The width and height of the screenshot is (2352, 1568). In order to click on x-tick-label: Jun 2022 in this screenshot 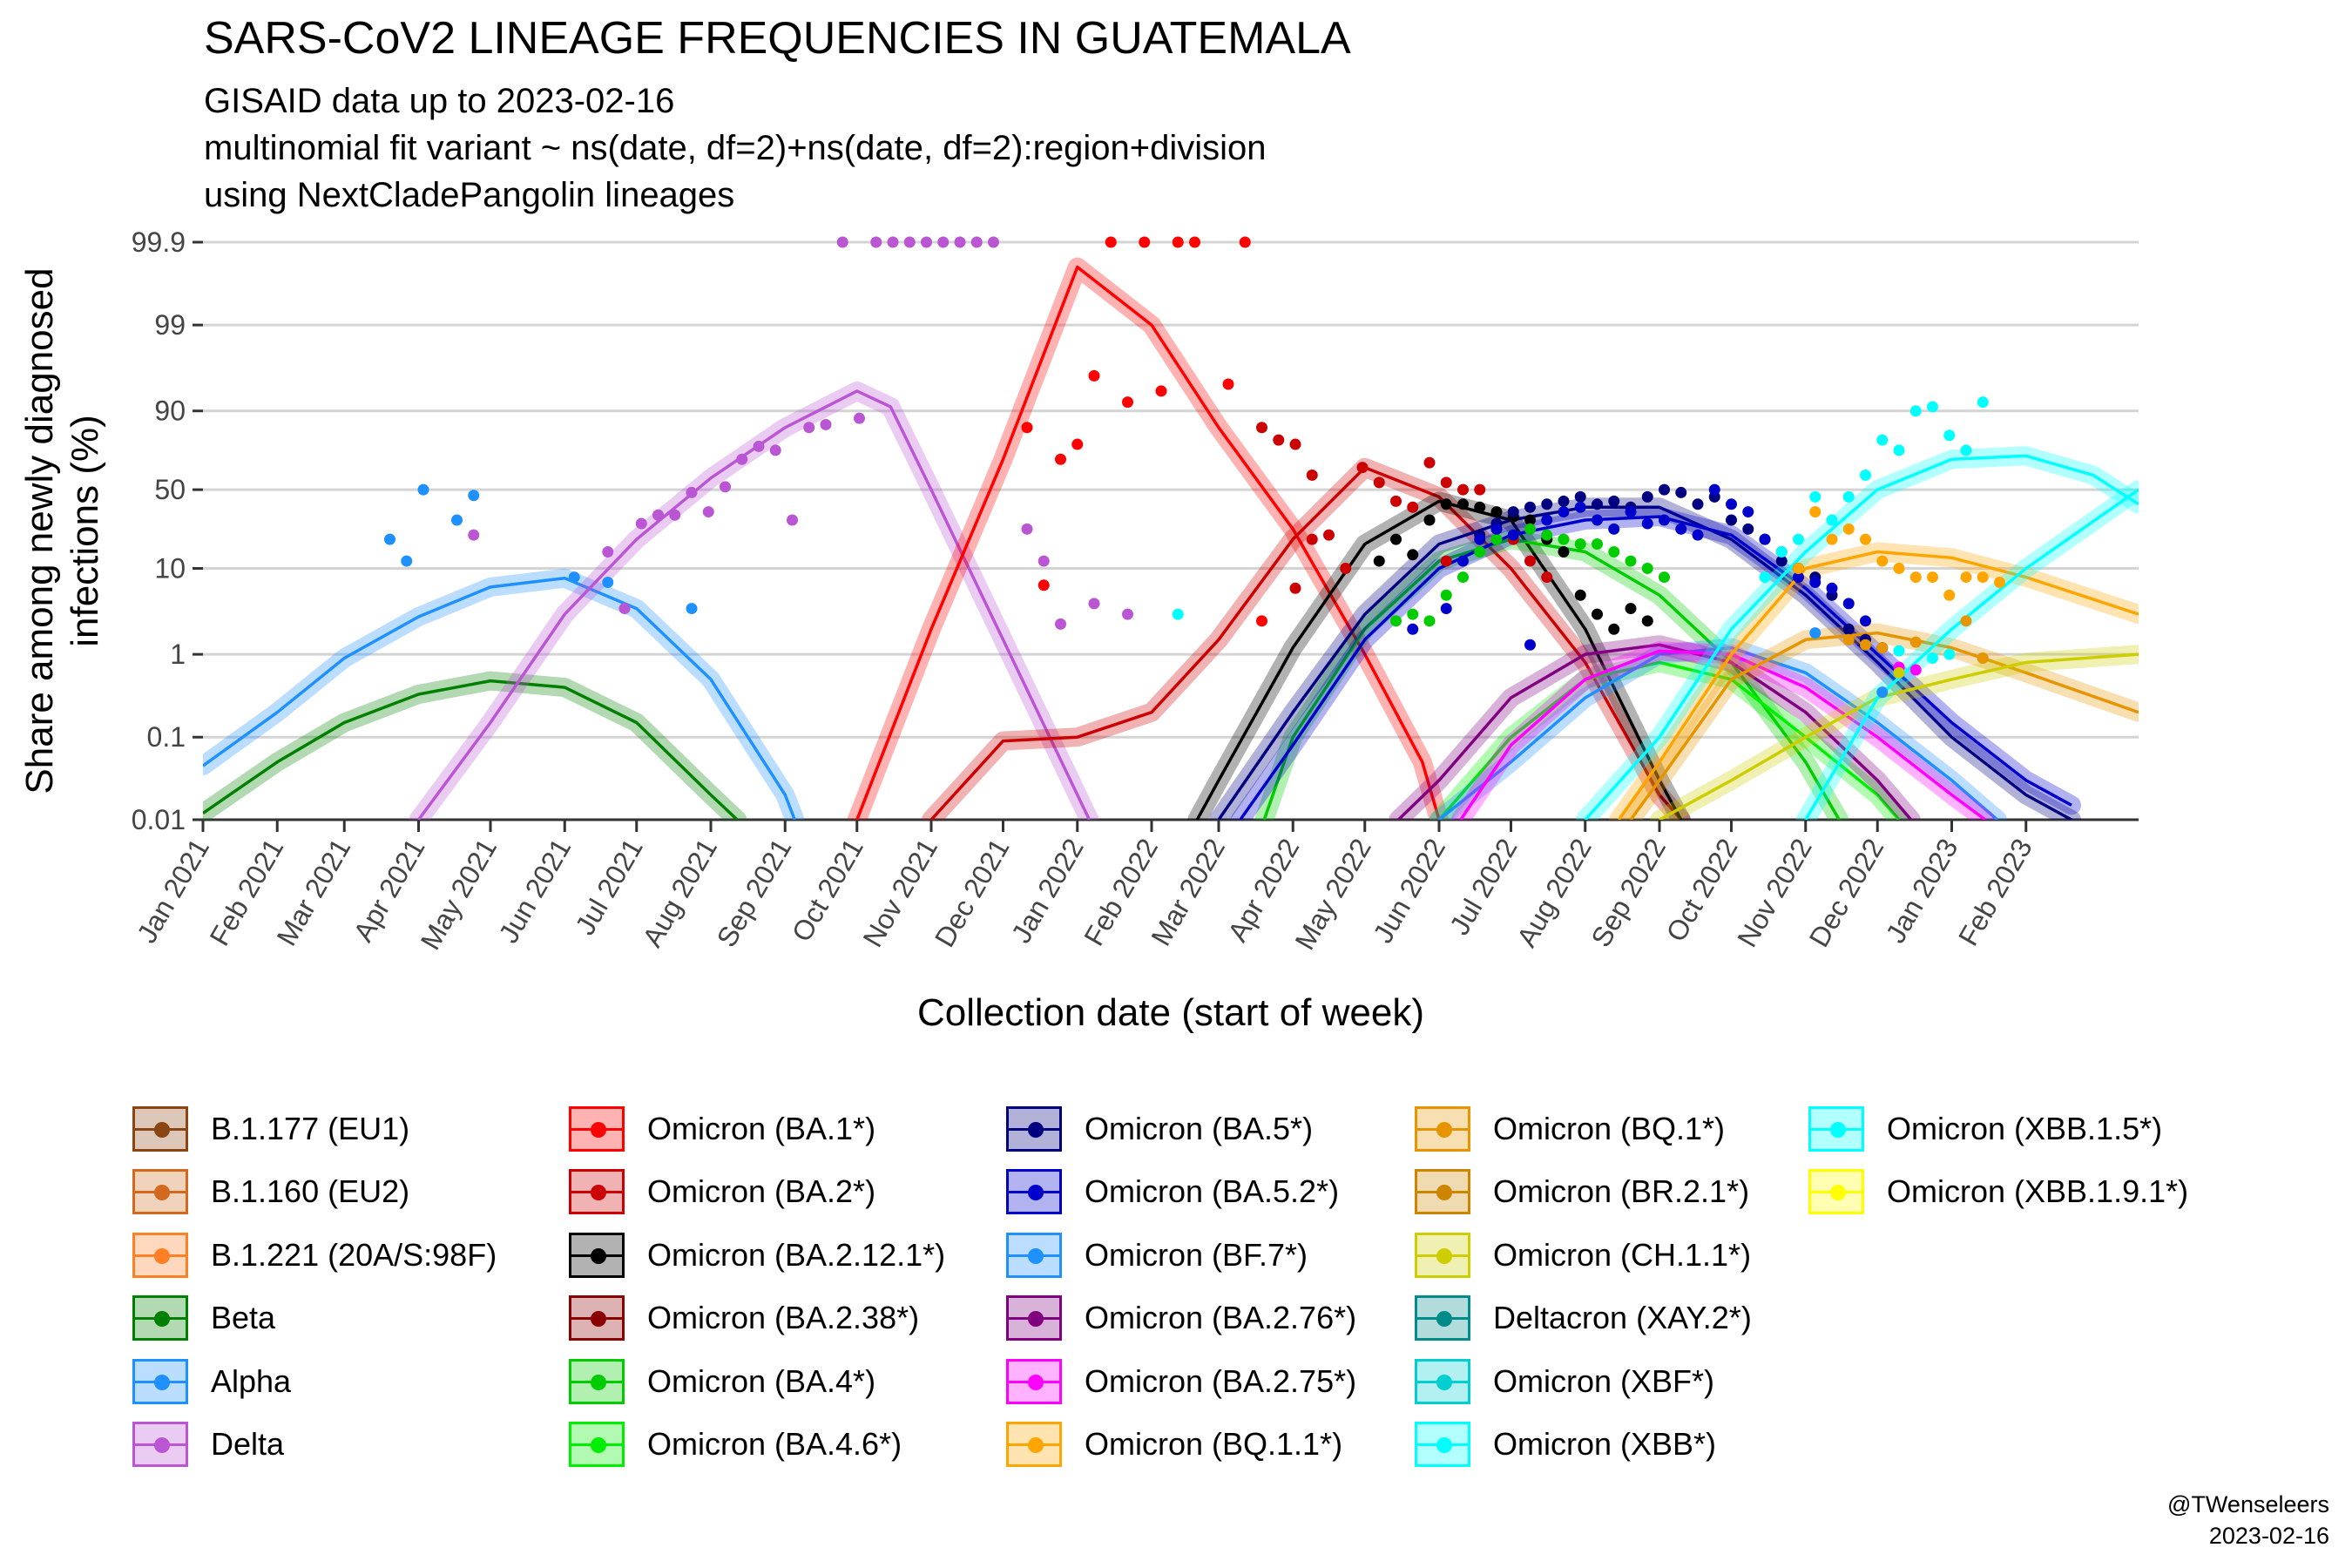, I will do `click(1409, 891)`.